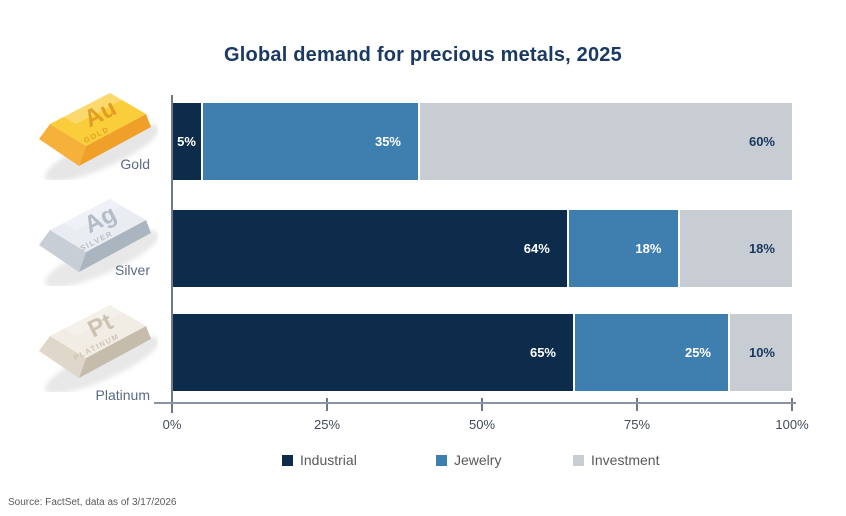 Image resolution: width=846 pixels, height=516 pixels. I want to click on bar-segment-jewelry-silver: 18%, so click(624, 248).